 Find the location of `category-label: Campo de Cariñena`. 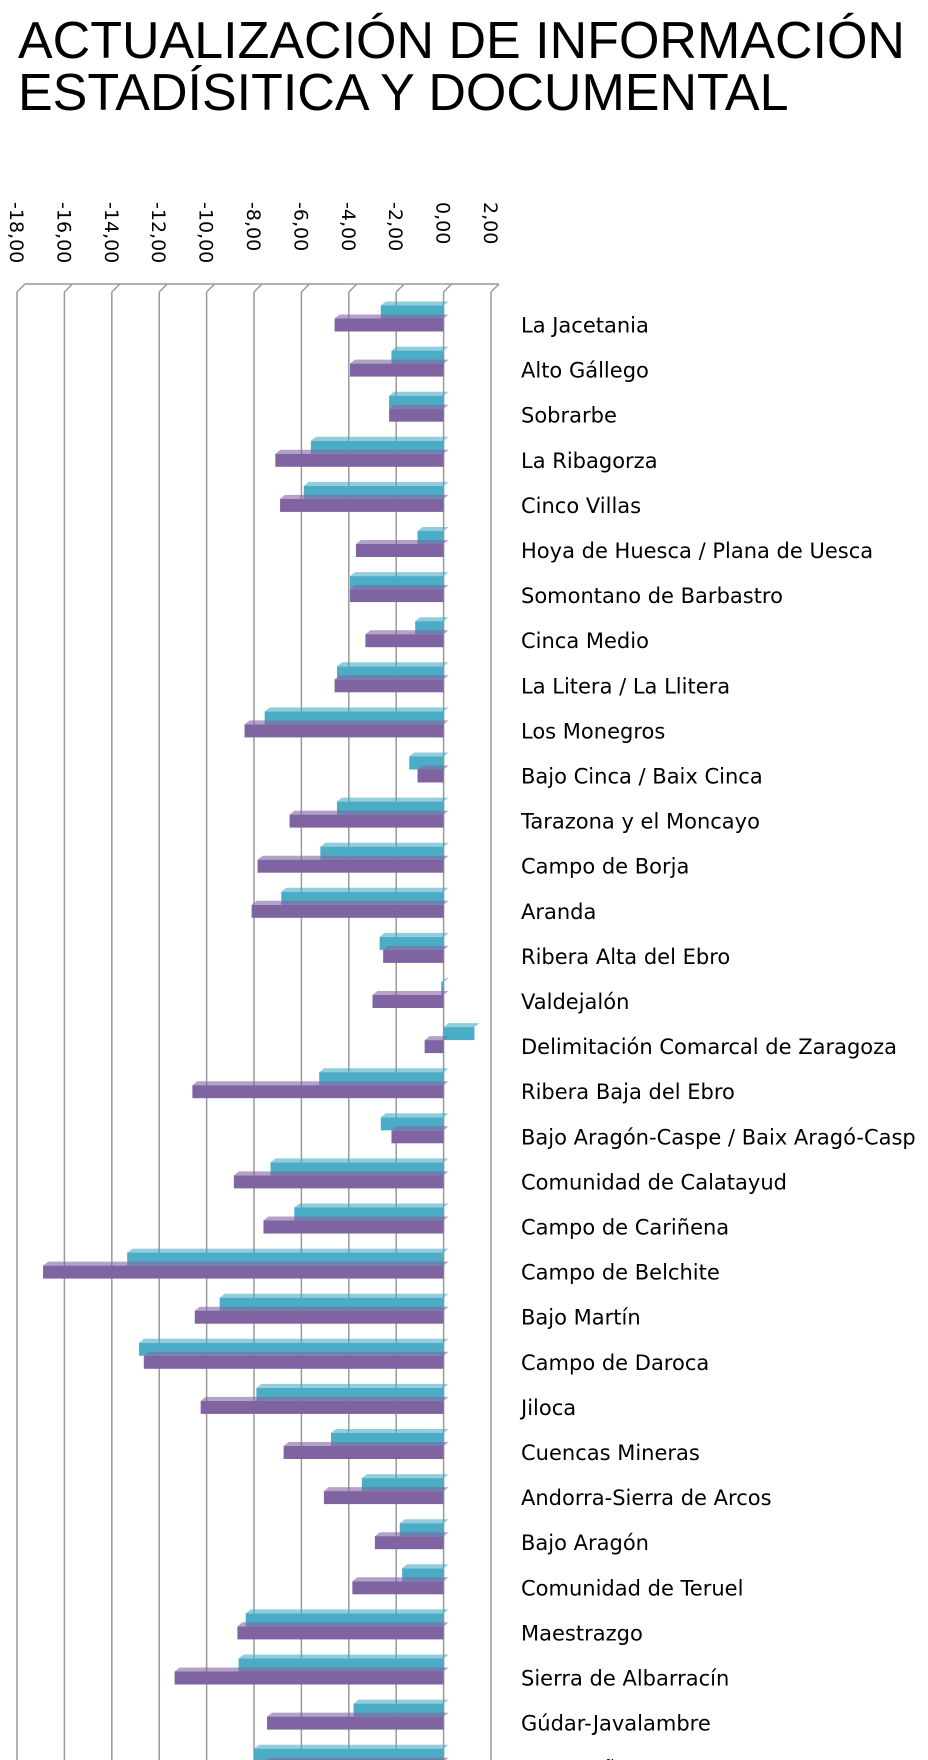

category-label: Campo de Cariñena is located at coordinates (625, 1228).